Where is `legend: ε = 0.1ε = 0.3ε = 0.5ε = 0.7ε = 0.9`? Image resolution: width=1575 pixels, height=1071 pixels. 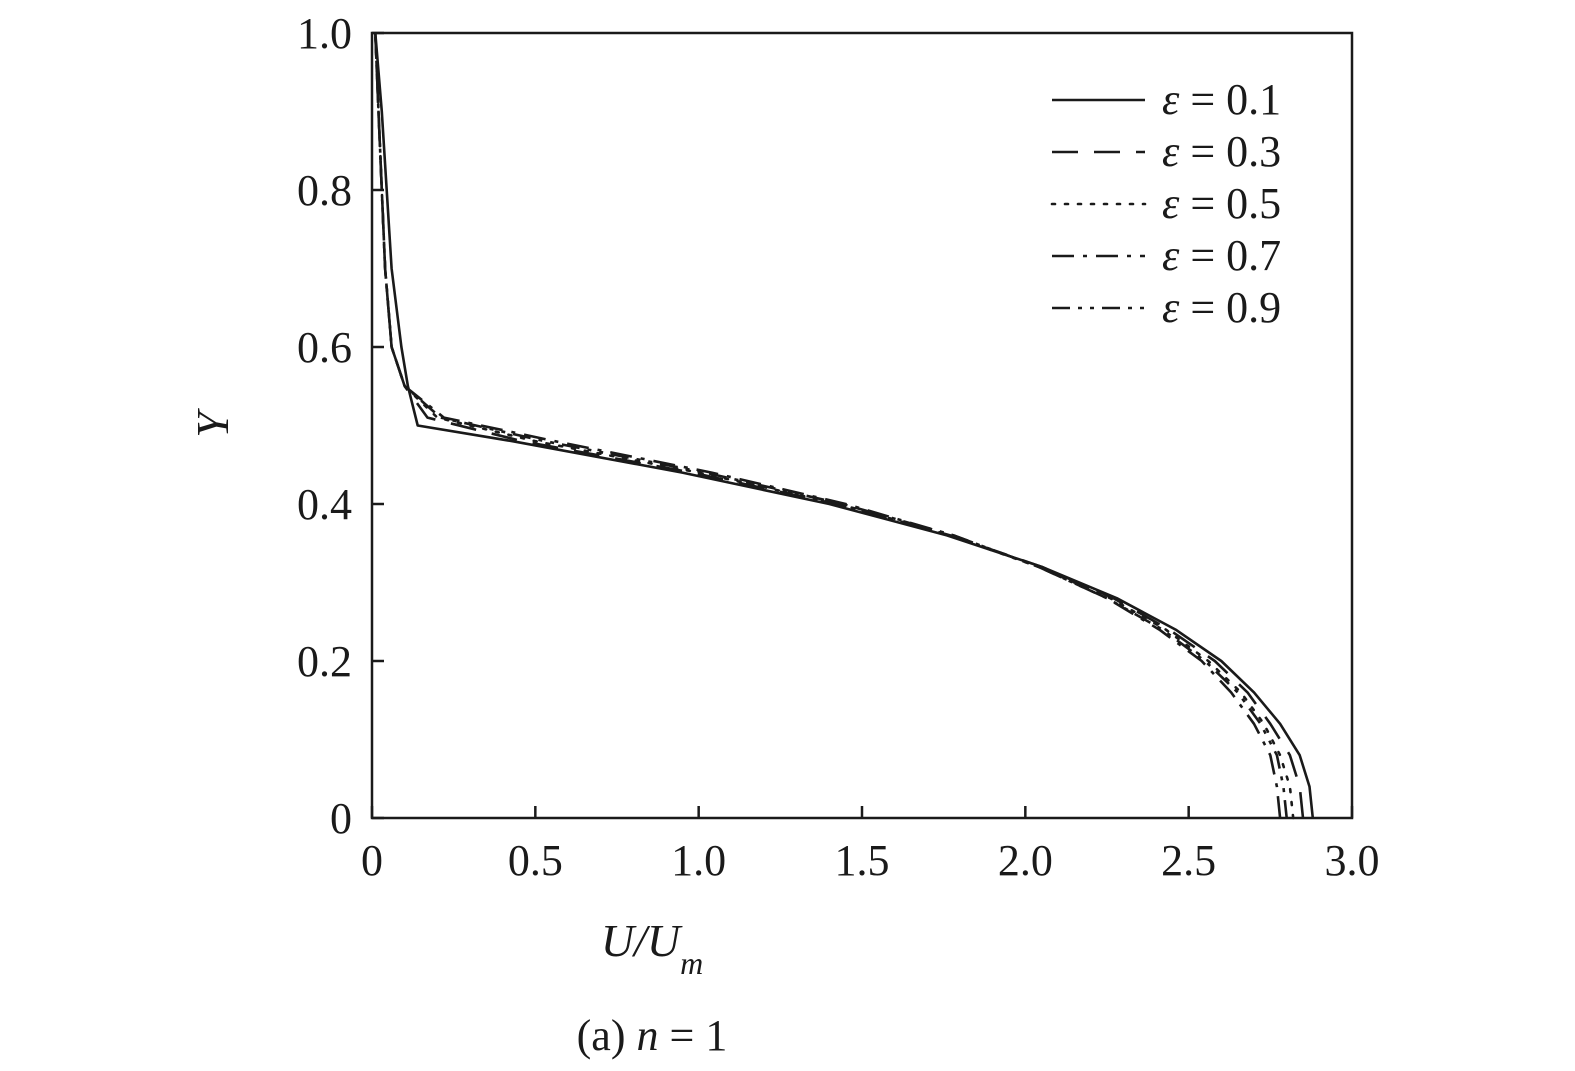
legend: ε = 0.1ε = 0.3ε = 0.5ε = 0.7ε = 0.9 is located at coordinates (1165, 203).